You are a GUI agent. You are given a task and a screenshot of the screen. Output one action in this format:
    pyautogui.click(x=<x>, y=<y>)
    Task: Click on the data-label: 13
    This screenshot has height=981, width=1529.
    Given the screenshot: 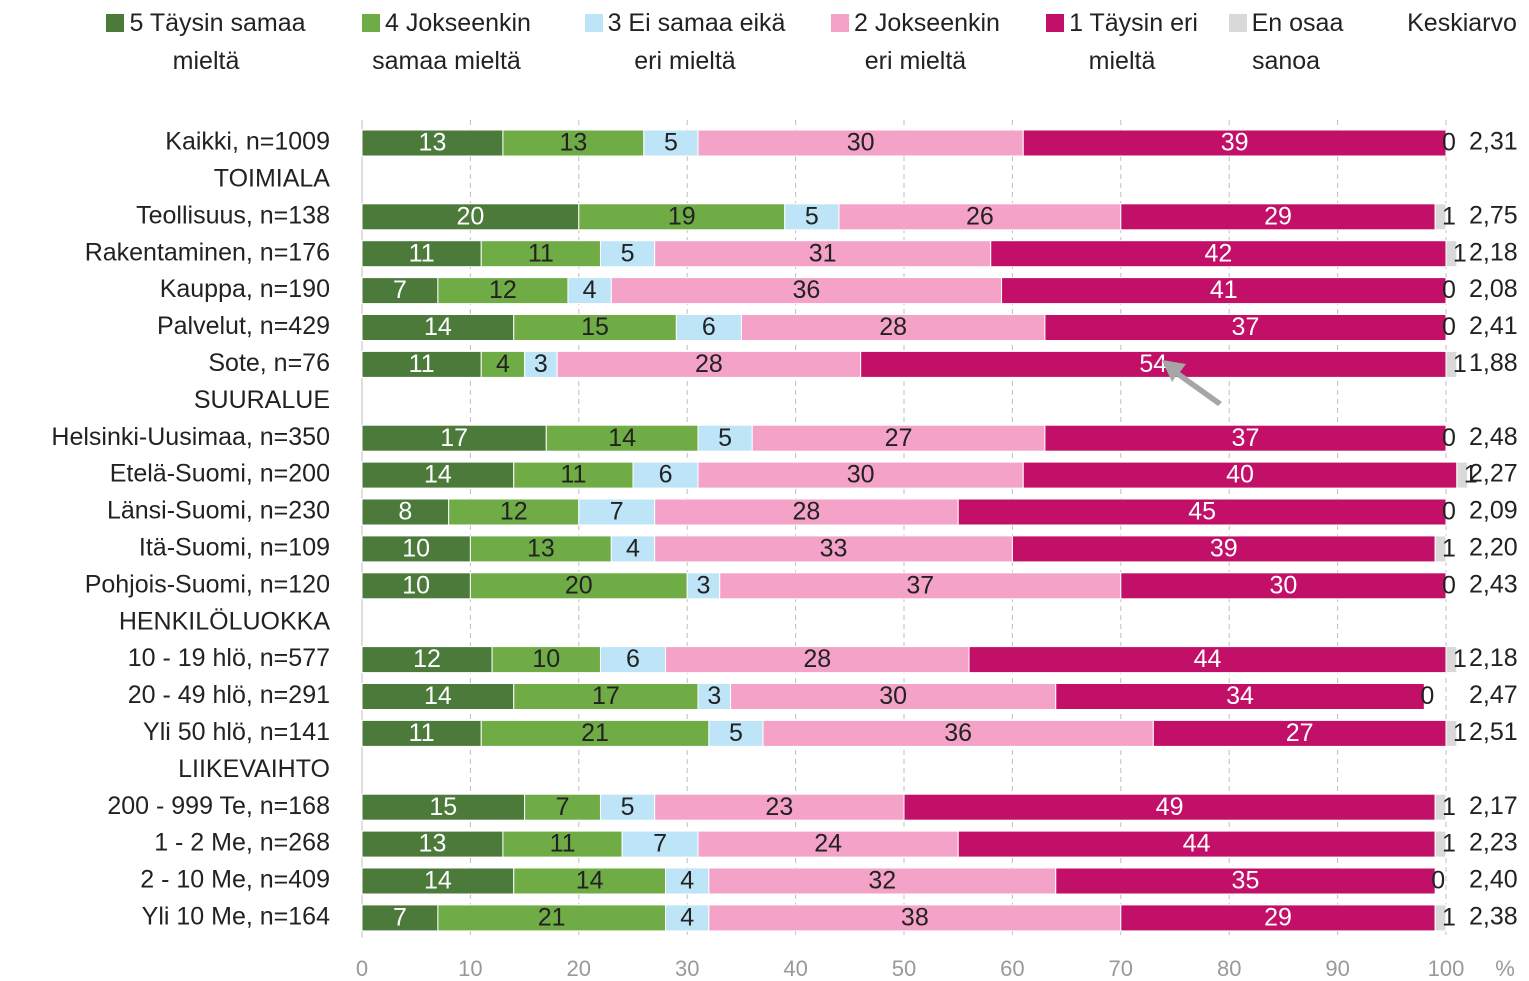 What is the action you would take?
    pyautogui.click(x=573, y=143)
    